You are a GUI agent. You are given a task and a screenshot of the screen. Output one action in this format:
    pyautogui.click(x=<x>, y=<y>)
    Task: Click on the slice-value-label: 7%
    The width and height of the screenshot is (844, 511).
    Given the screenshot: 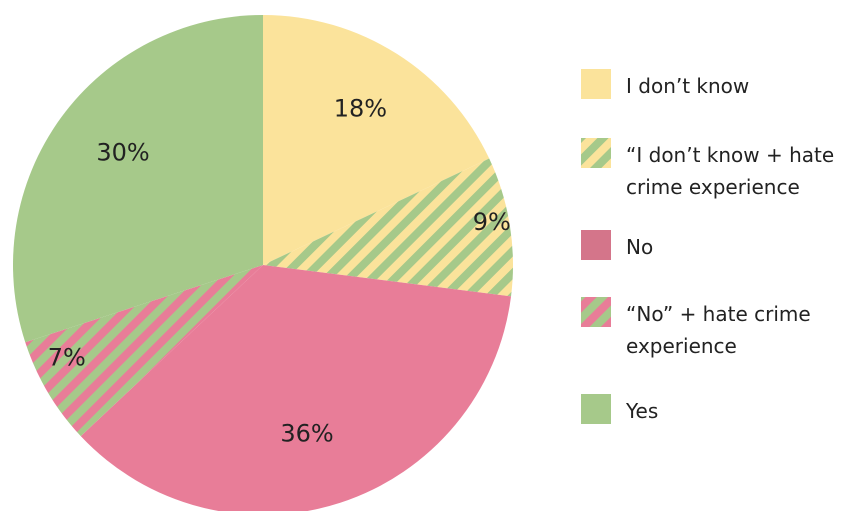 What is the action you would take?
    pyautogui.click(x=67, y=358)
    